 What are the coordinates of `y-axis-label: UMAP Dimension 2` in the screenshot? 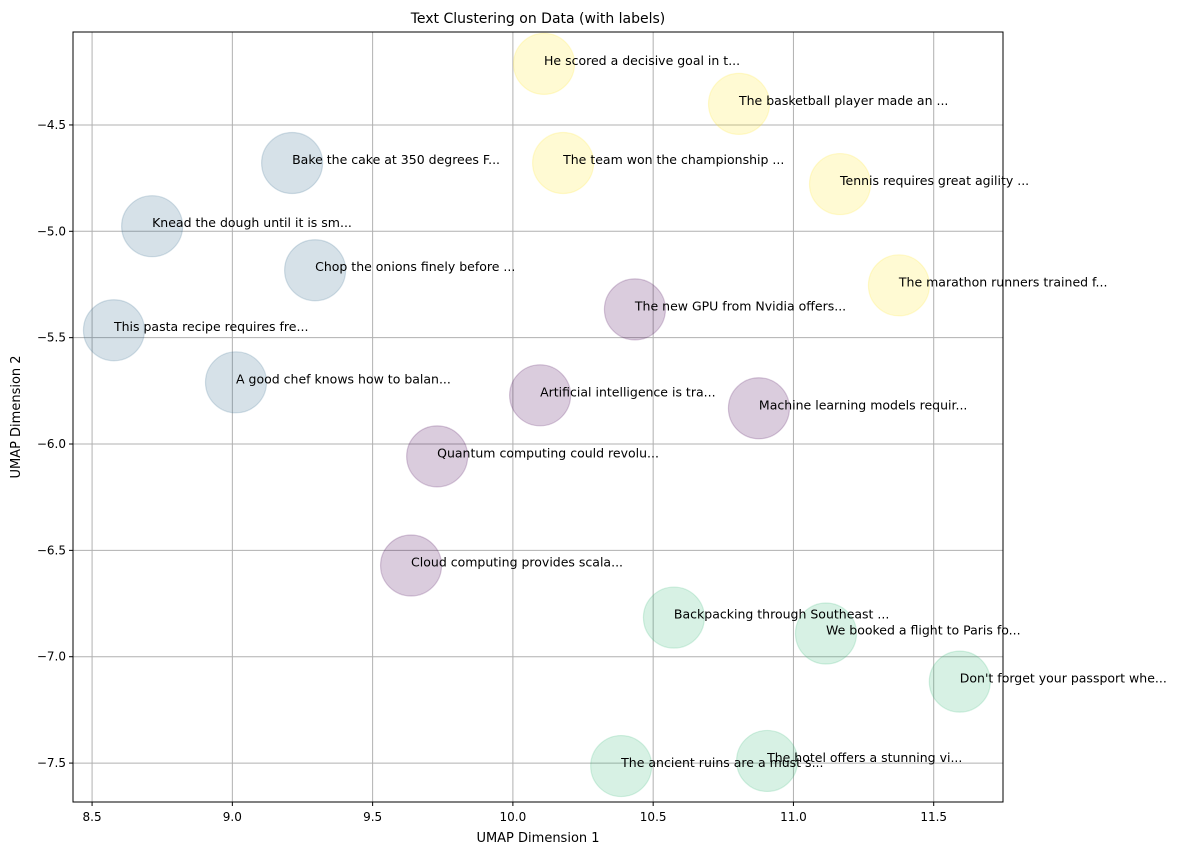 It's located at (16, 416).